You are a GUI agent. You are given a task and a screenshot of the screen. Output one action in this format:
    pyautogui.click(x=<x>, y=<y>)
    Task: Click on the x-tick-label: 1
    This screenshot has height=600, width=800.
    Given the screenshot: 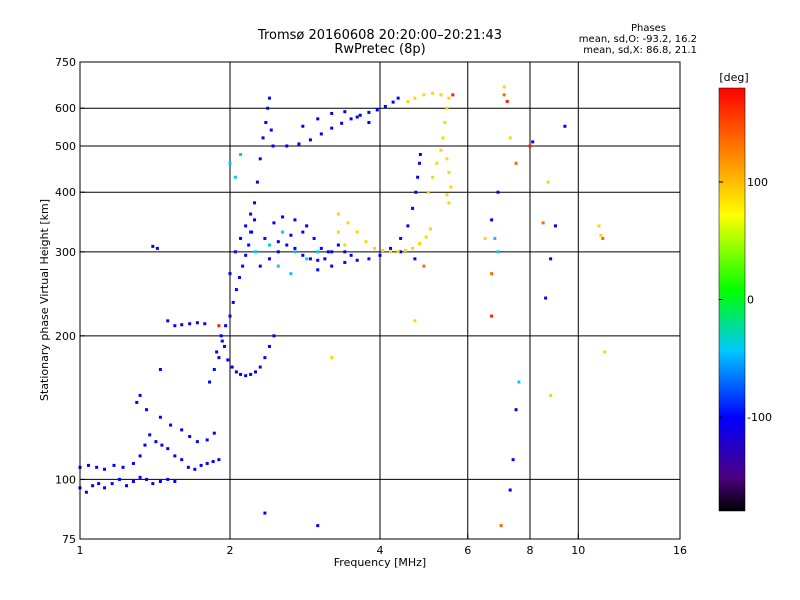 What is the action you would take?
    pyautogui.click(x=80, y=550)
    